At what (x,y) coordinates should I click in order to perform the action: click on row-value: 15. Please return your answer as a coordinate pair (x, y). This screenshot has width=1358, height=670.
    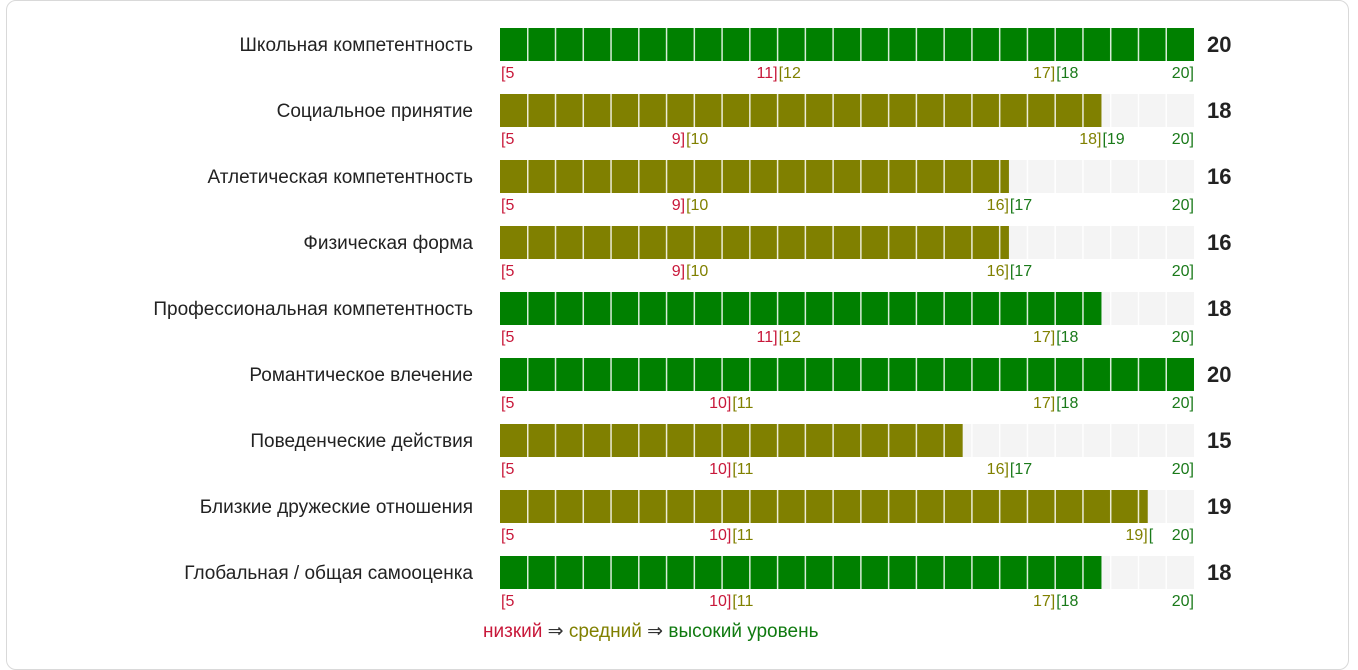
    Looking at the image, I should click on (1219, 440).